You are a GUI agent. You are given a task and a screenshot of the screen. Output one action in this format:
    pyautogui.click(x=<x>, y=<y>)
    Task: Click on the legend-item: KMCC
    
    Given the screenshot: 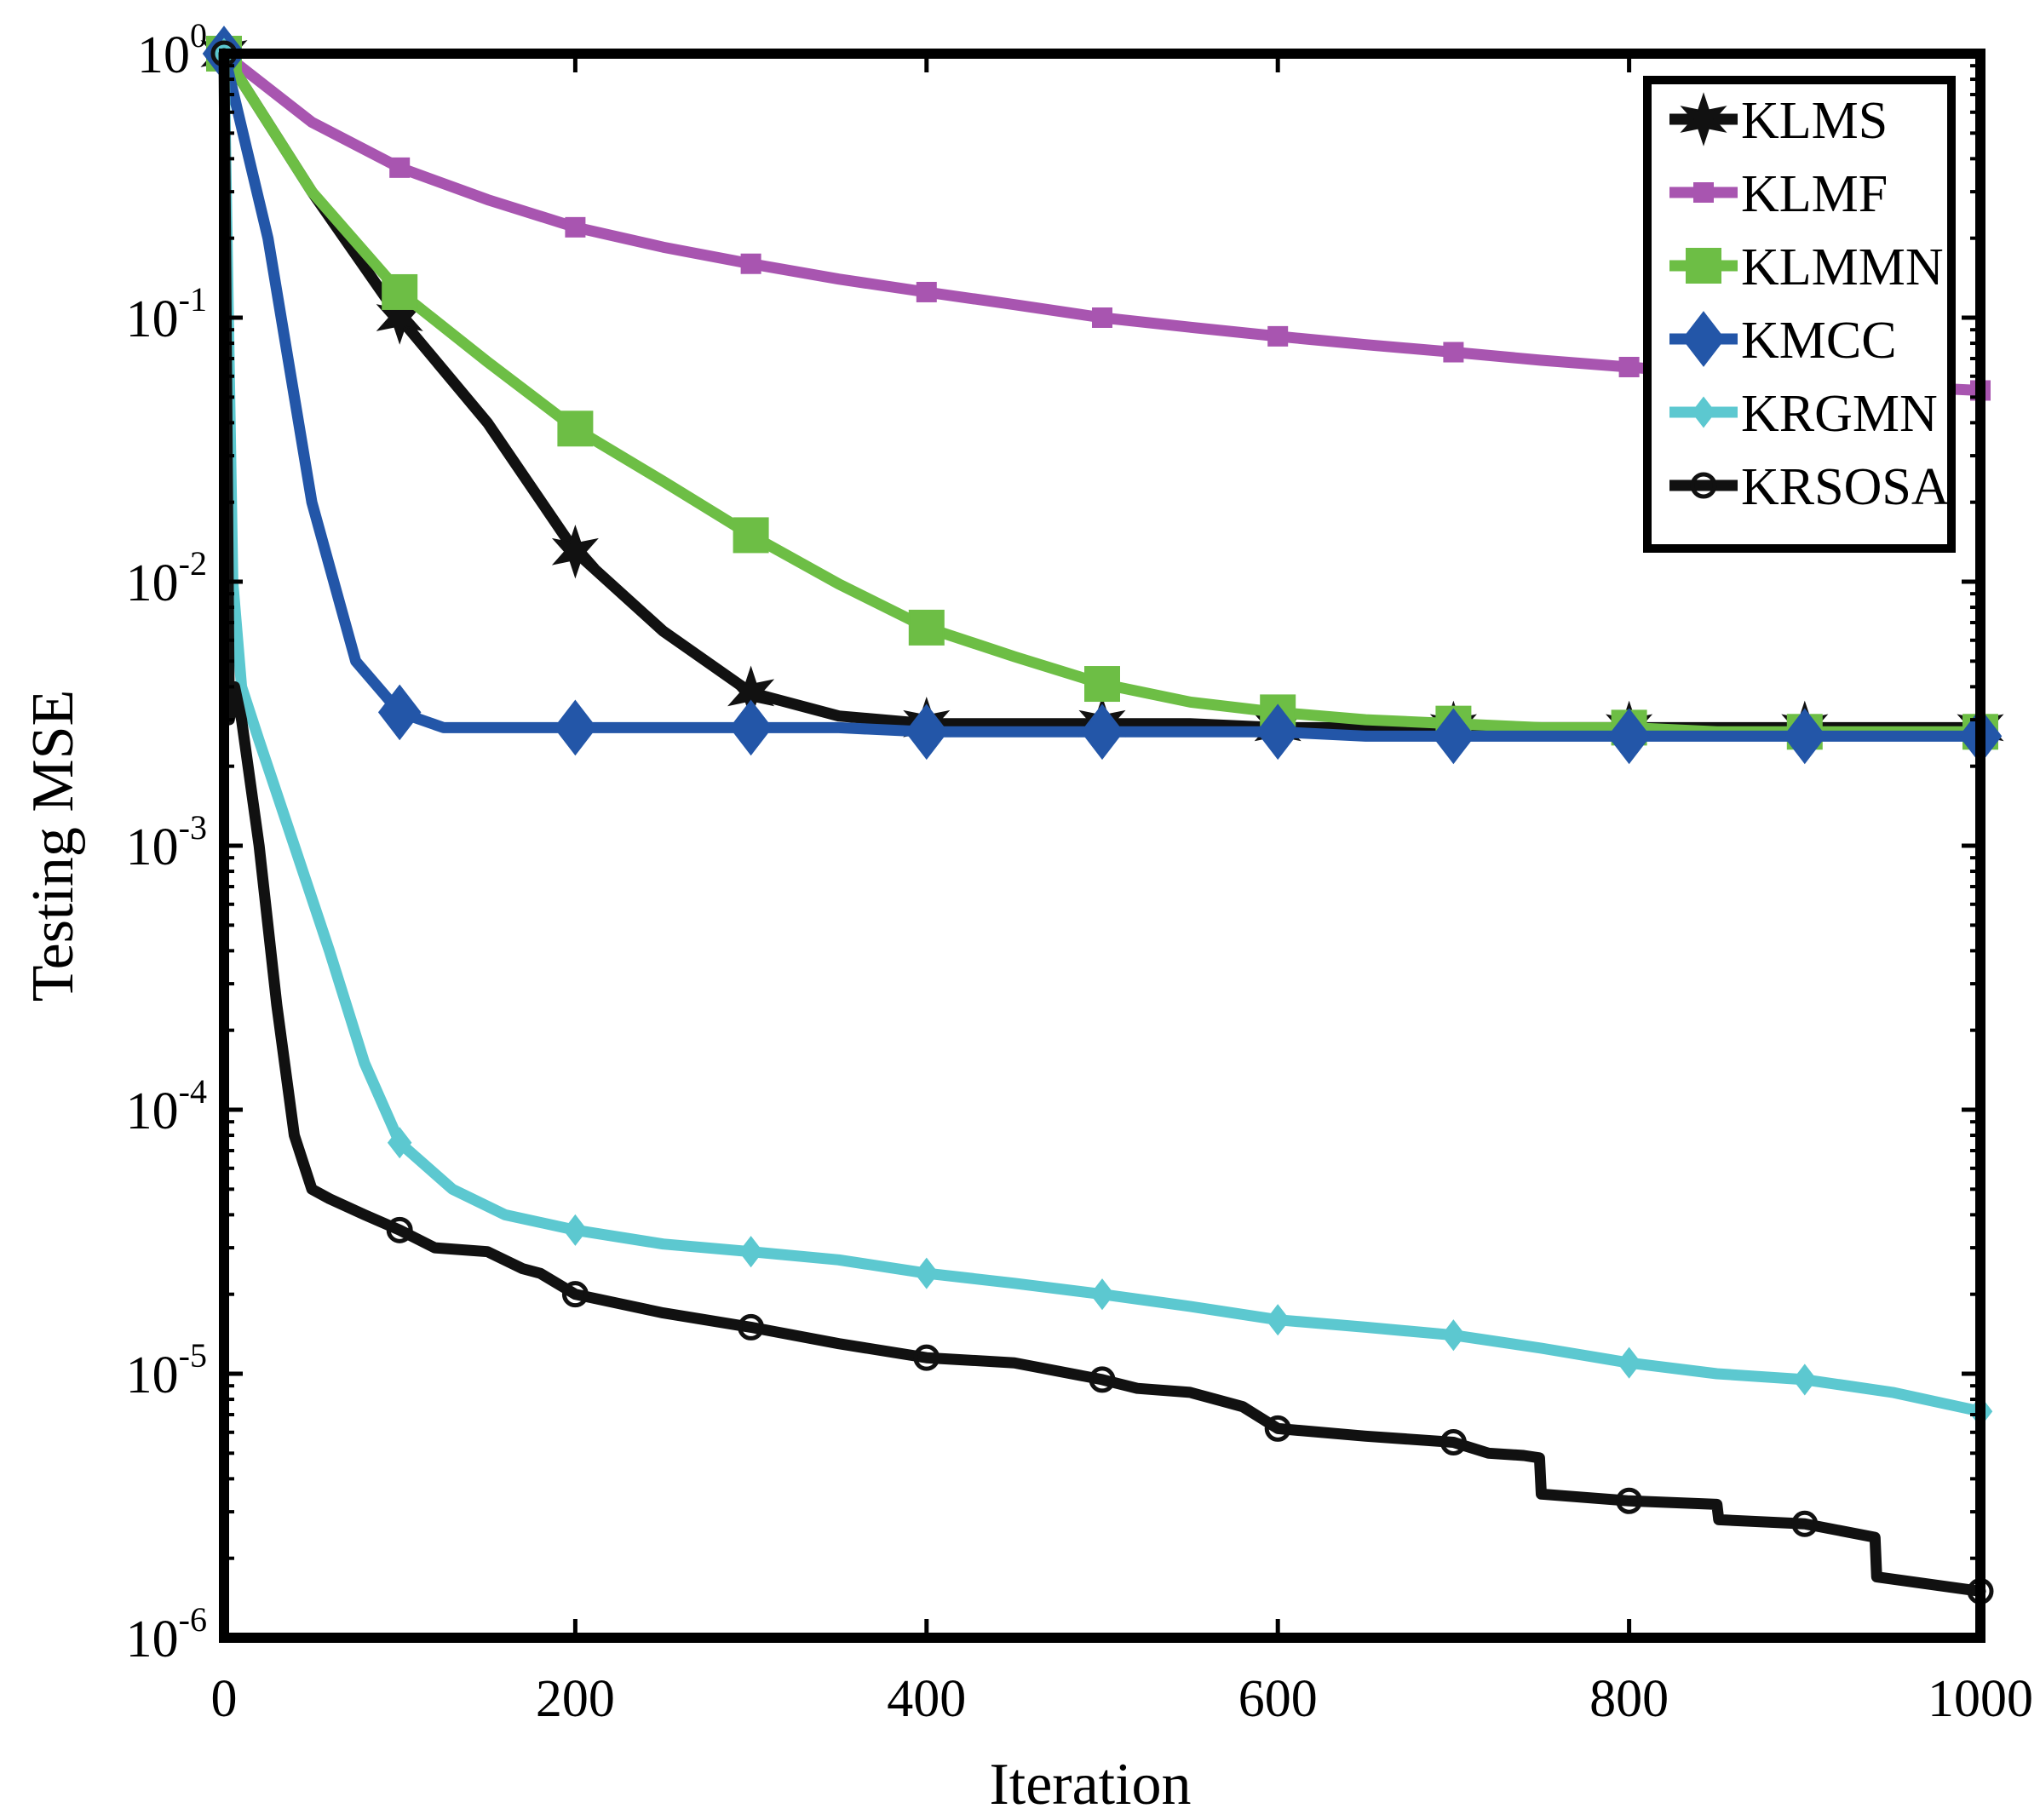 What is the action you would take?
    pyautogui.click(x=1783, y=340)
    